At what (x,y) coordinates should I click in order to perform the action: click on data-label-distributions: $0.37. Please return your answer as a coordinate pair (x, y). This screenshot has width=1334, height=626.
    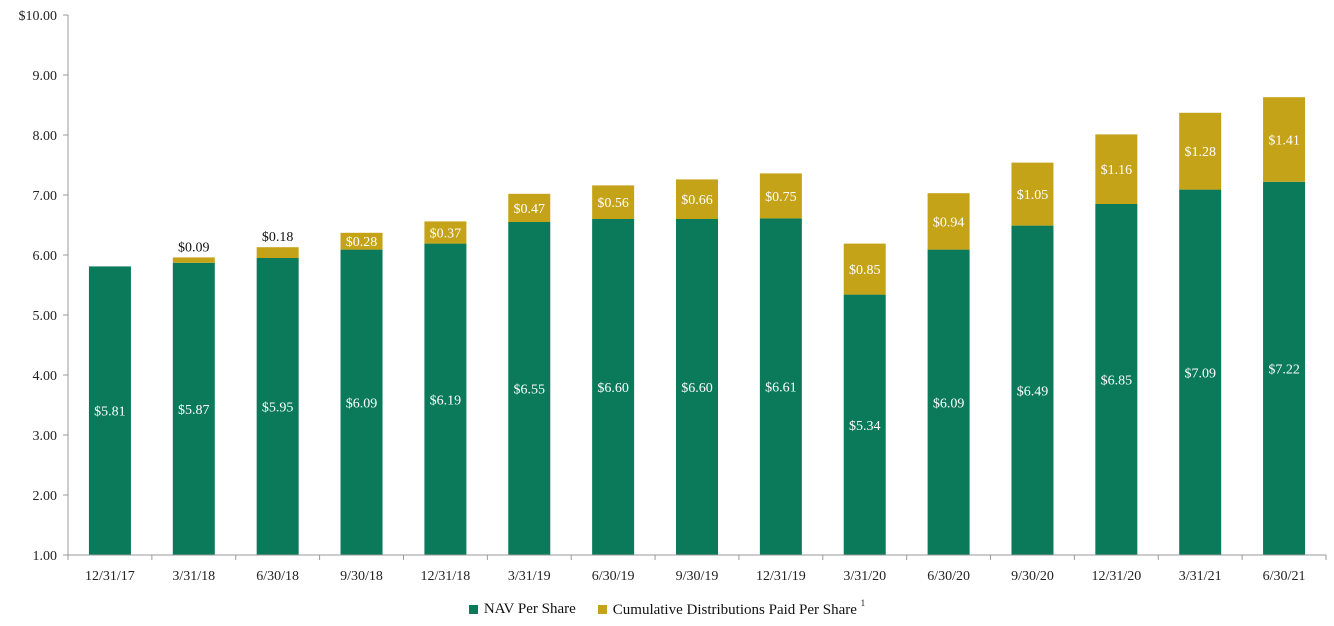
    Looking at the image, I should click on (446, 234).